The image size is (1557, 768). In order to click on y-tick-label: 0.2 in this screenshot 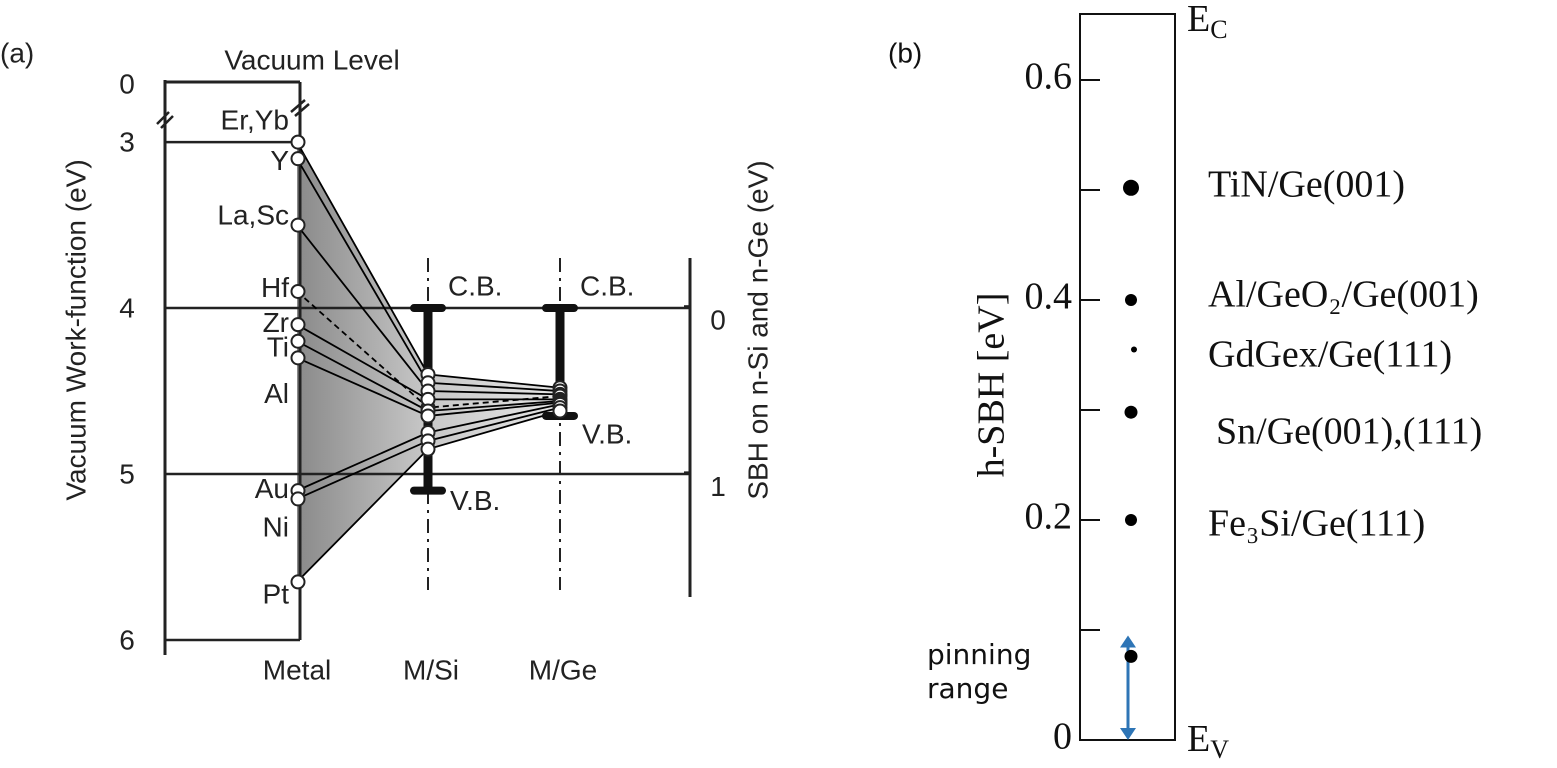, I will do `click(1049, 517)`.